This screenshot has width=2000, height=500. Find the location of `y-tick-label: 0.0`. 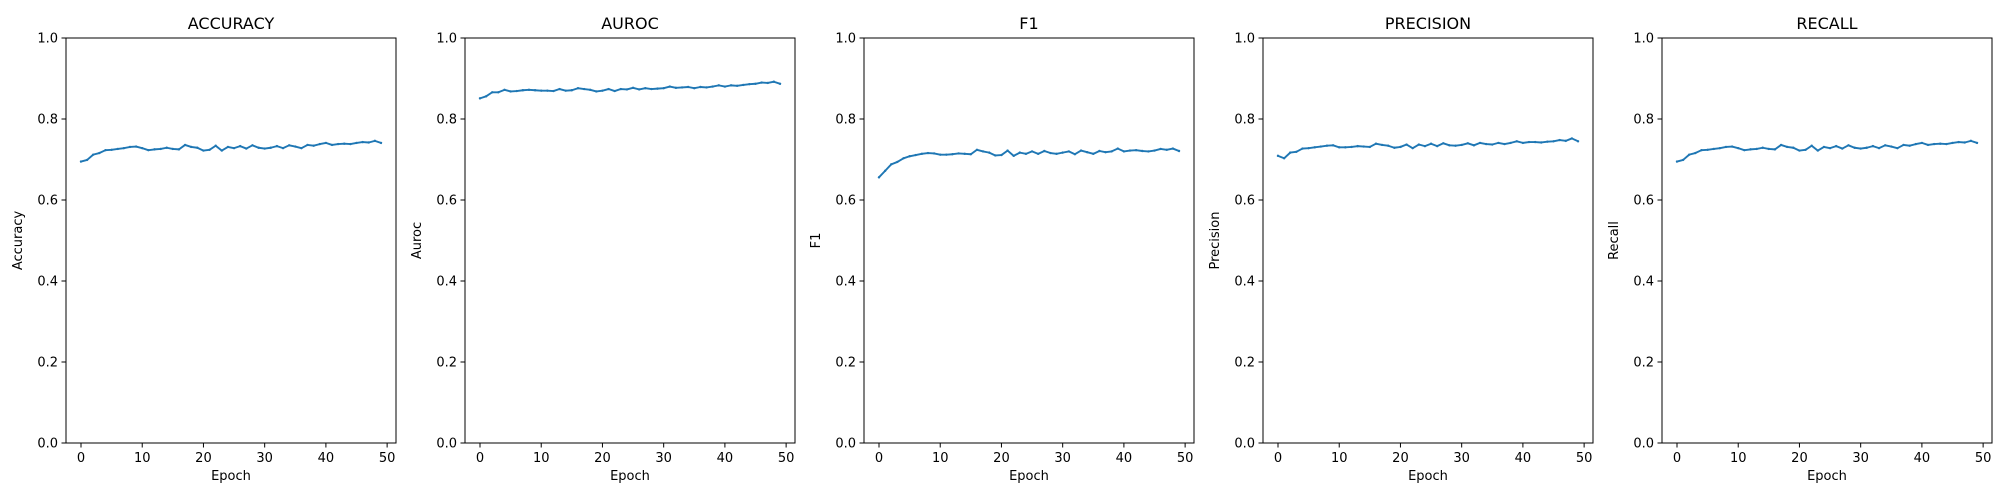

y-tick-label: 0.0 is located at coordinates (446, 444).